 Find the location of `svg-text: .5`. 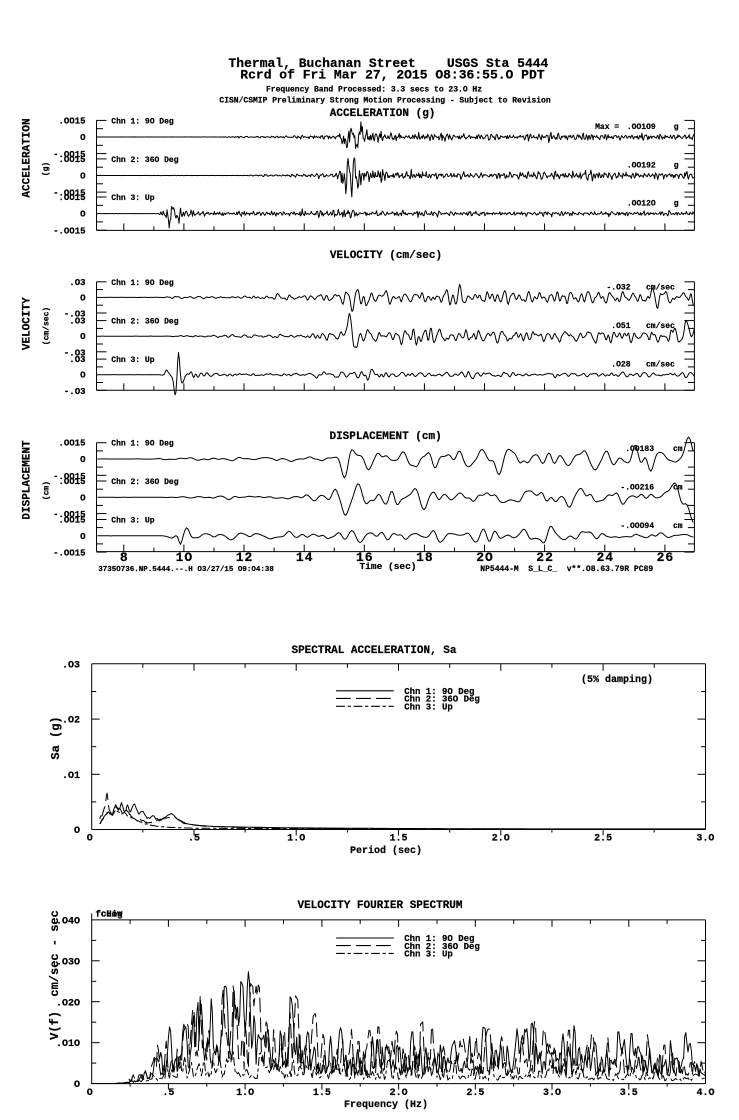

svg-text: .5 is located at coordinates (168, 1093).